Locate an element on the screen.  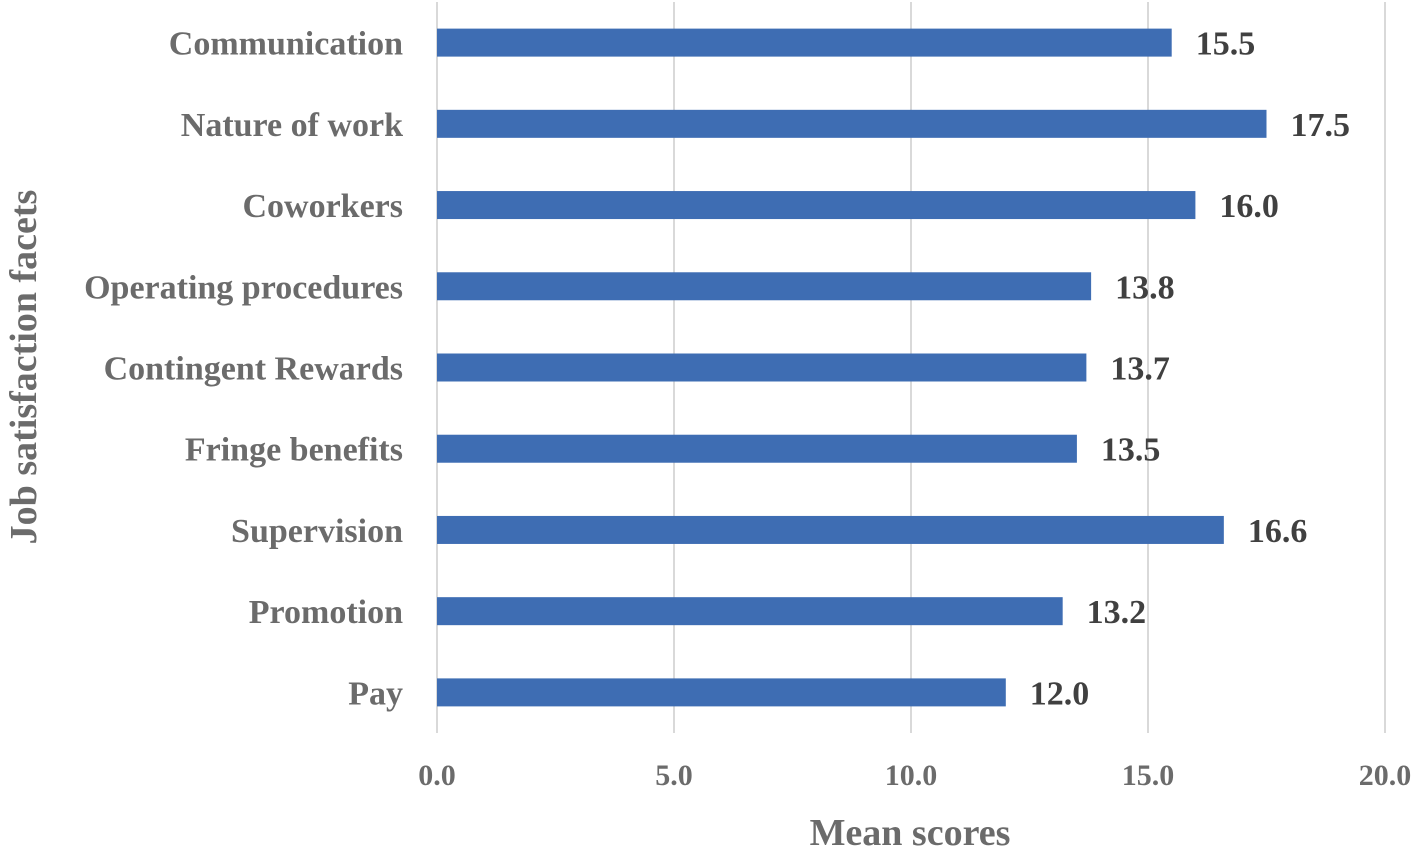
value-label: 13.8 is located at coordinates (1145, 287).